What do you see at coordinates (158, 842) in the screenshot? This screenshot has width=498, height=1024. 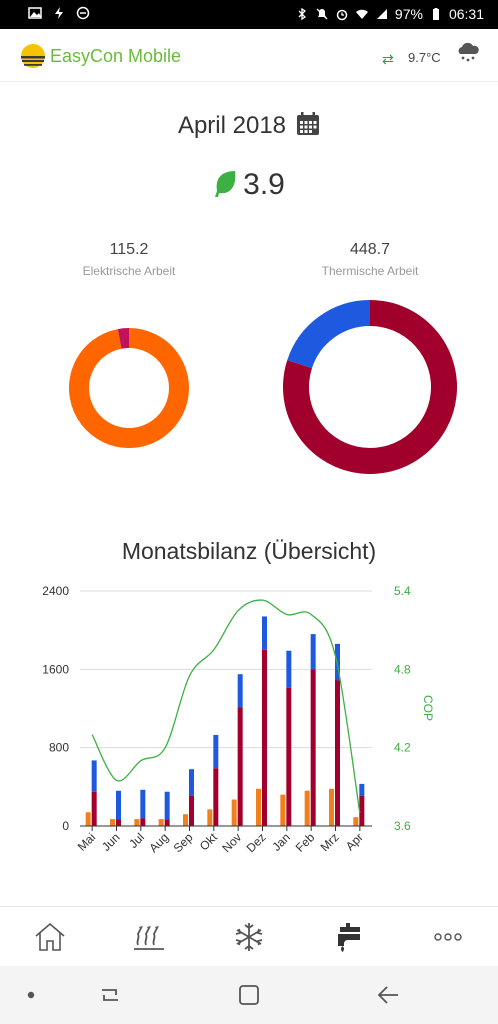 I see `x-tick-label: Aug` at bounding box center [158, 842].